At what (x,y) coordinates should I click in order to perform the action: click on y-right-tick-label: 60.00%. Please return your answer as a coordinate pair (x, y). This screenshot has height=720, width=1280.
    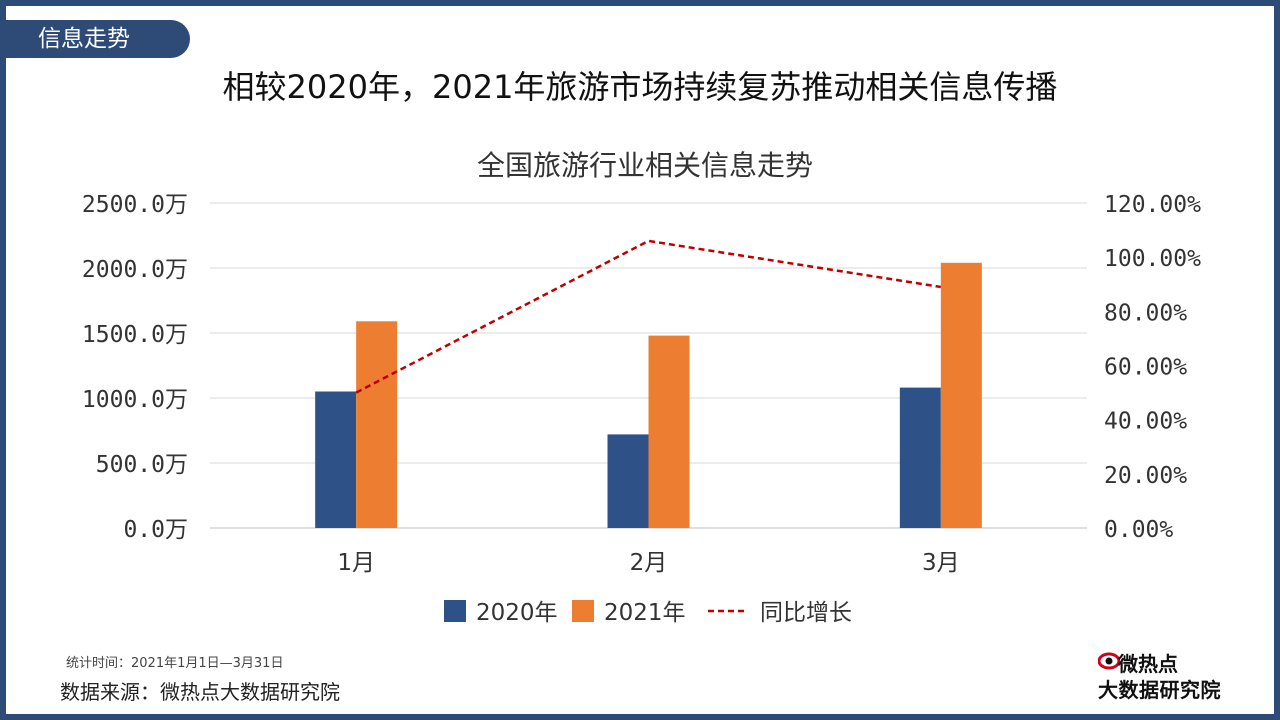
    Looking at the image, I should click on (1145, 368).